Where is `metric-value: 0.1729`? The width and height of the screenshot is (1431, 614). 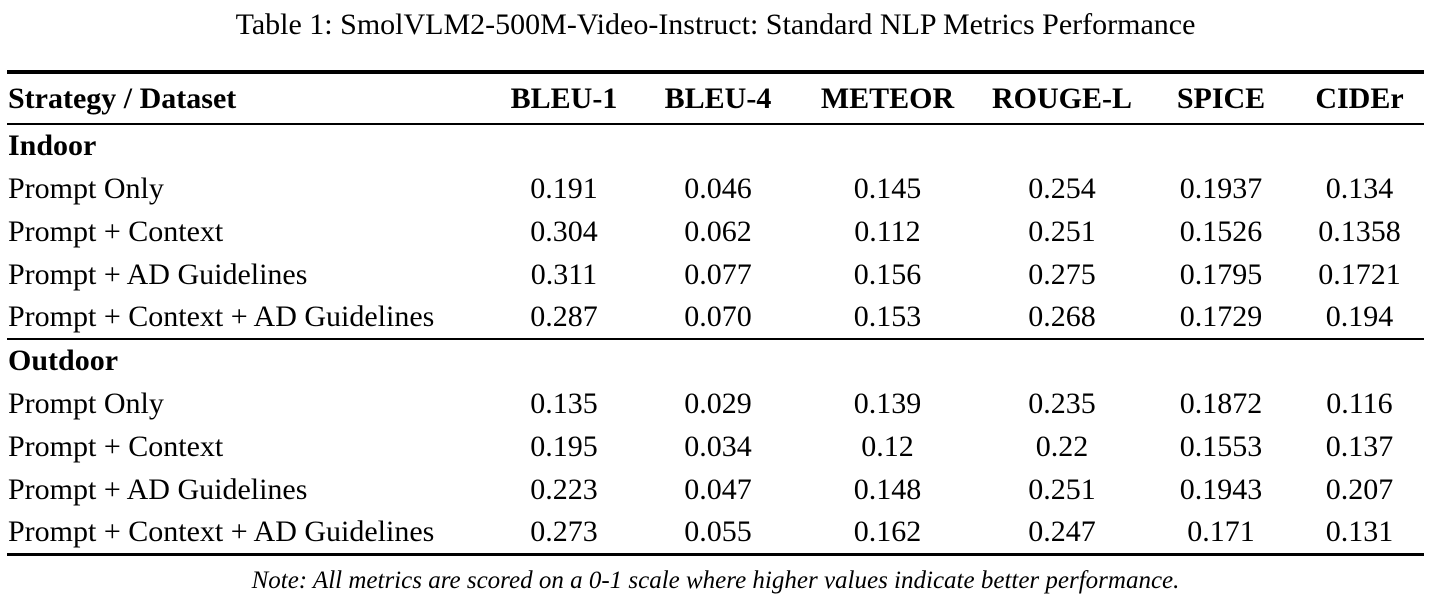
metric-value: 0.1729 is located at coordinates (1221, 316).